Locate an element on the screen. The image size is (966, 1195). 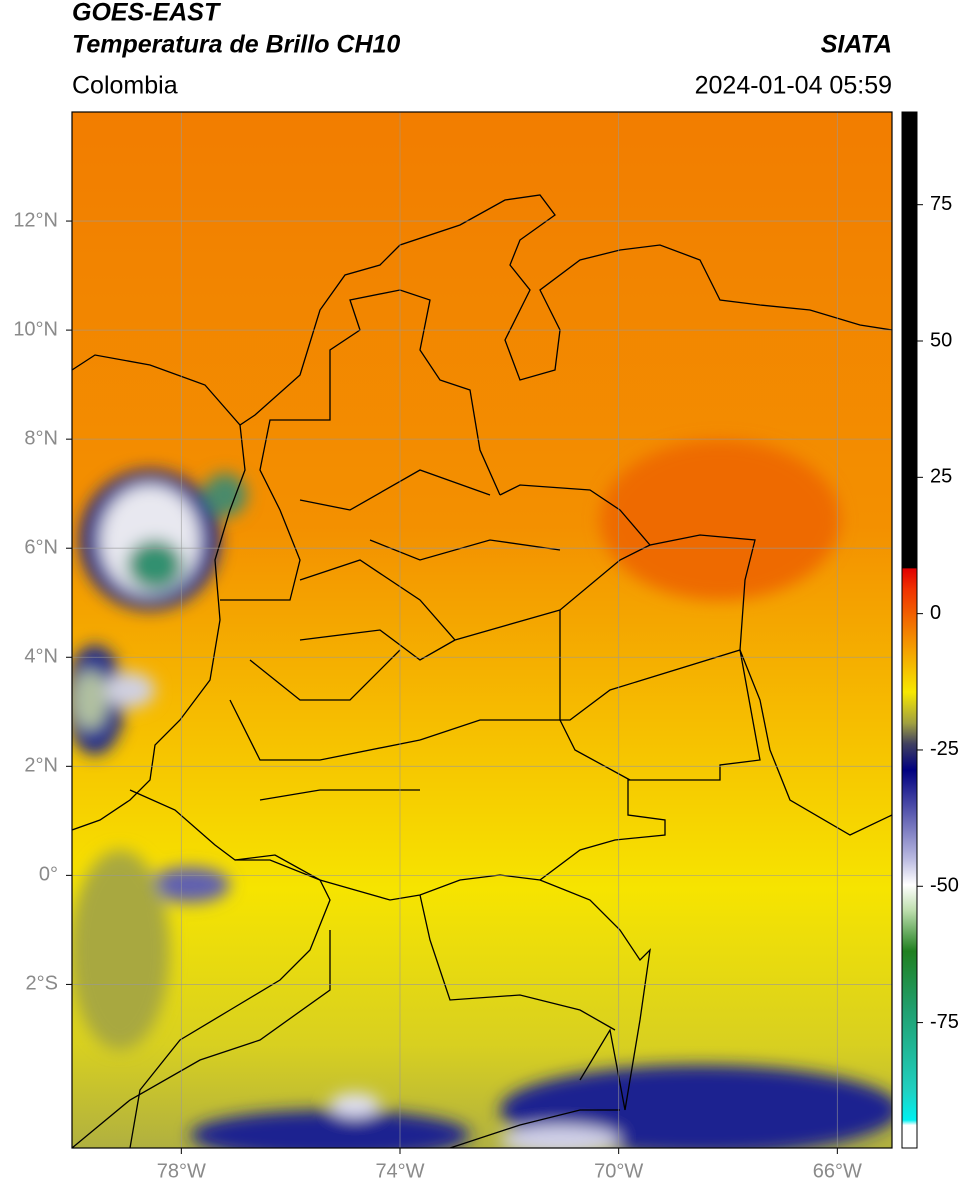
x-tick-label: 78°W is located at coordinates (181, 1171).